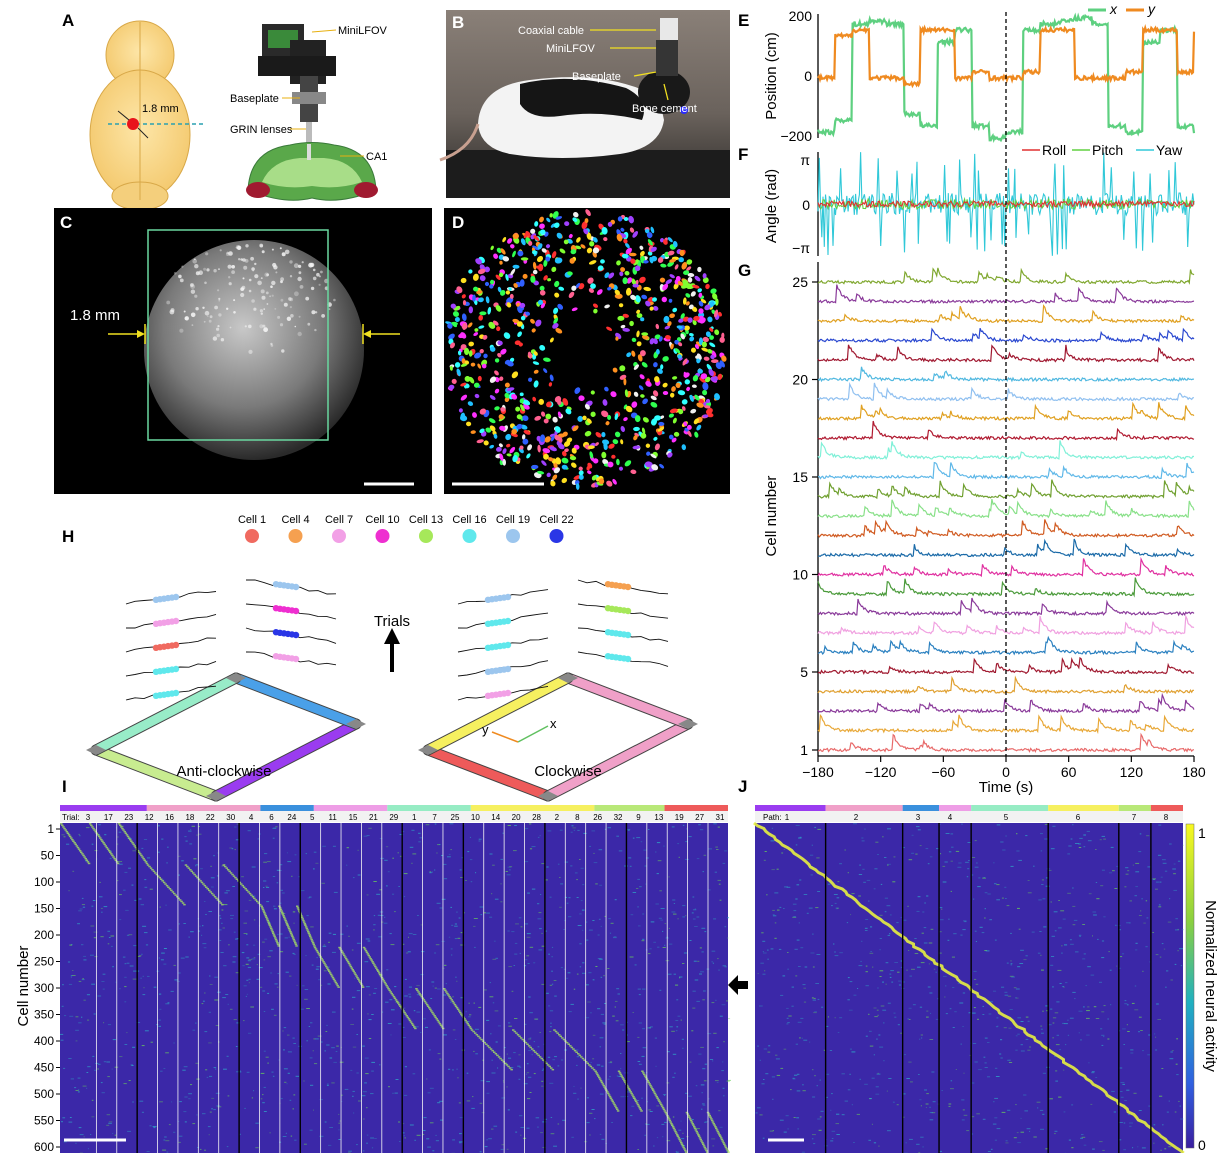 This screenshot has width=1224, height=1153. Describe the element at coordinates (1006, 787) in the screenshot. I see `g-xlabel: Time (s)` at that location.